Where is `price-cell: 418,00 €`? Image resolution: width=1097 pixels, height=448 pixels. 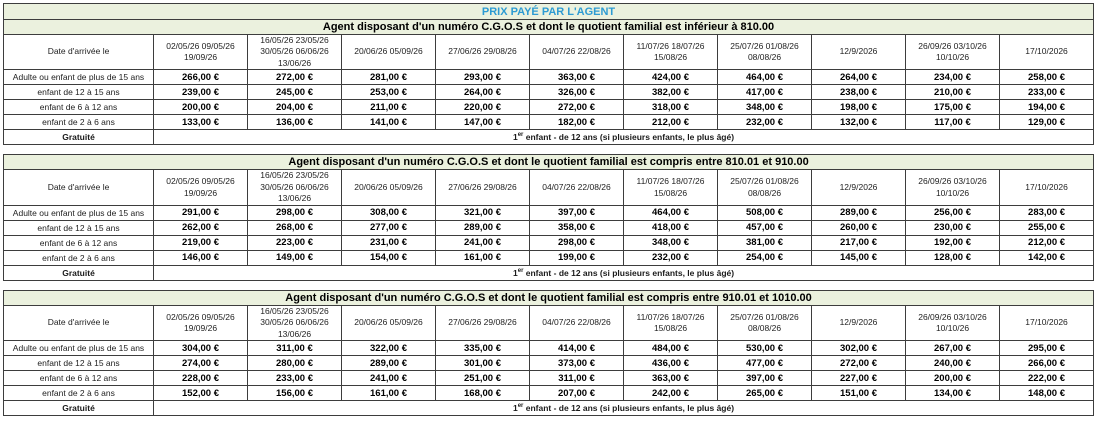 price-cell: 418,00 € is located at coordinates (670, 227).